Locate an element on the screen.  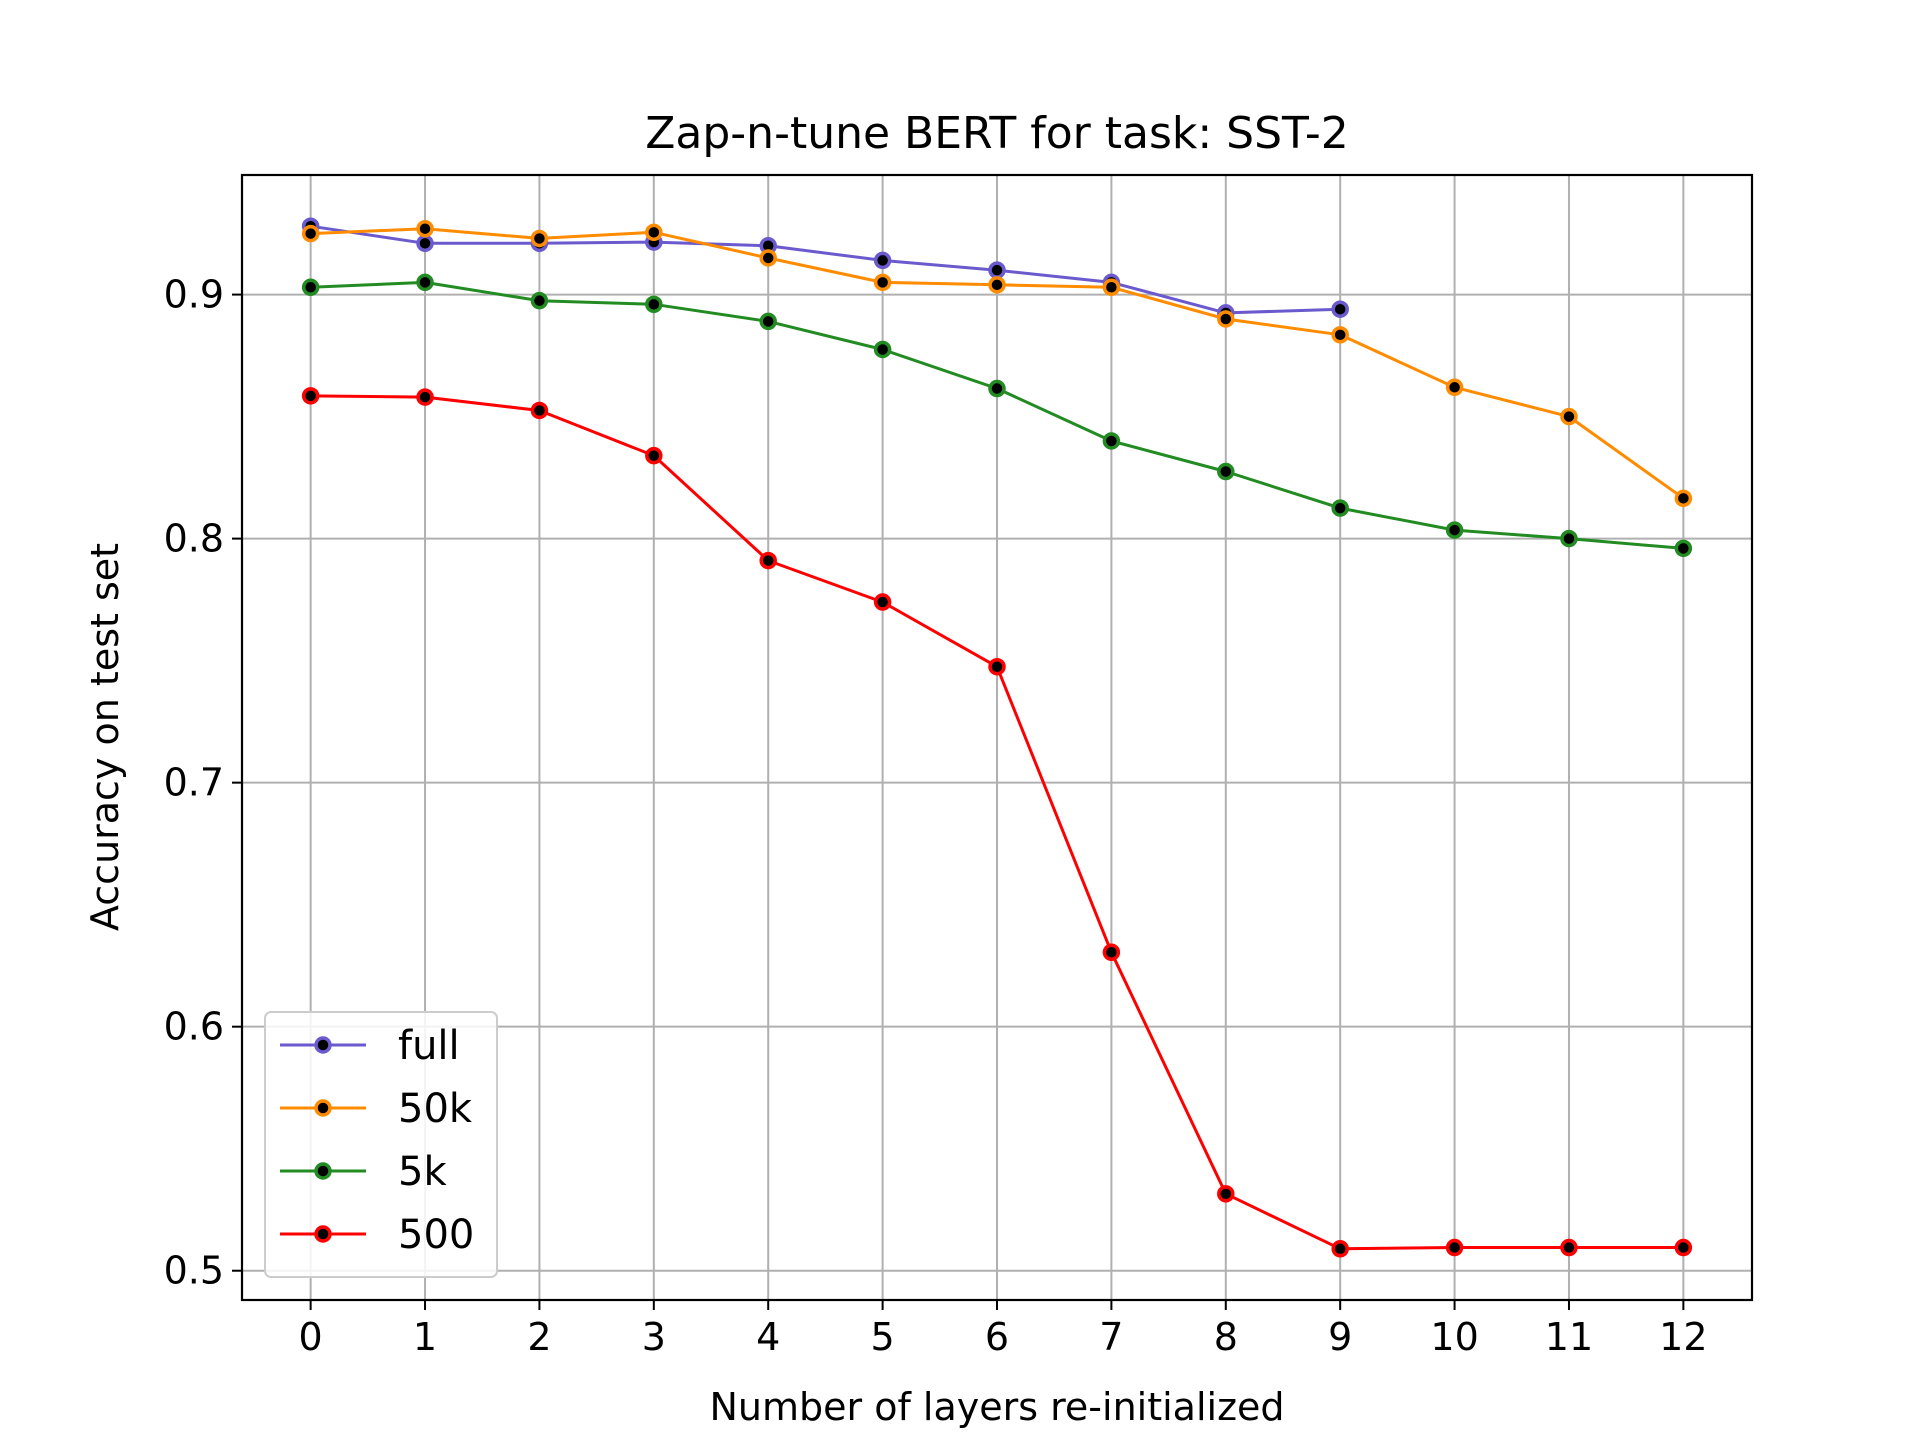
legend-entry-full: full is located at coordinates (370, 1046).